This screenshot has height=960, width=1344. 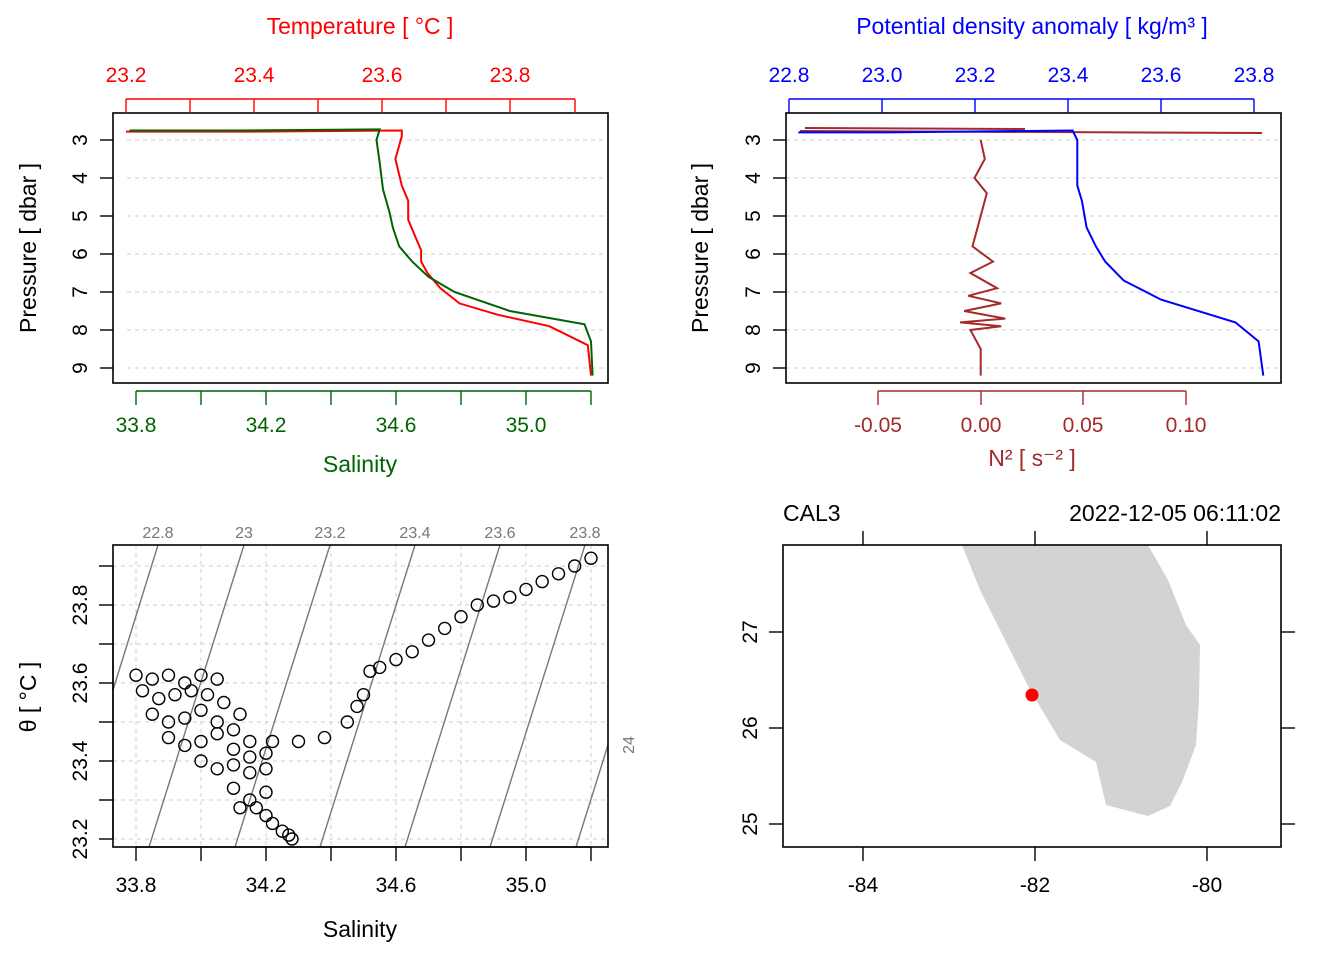 What do you see at coordinates (526, 885) in the screenshot?
I see `ts-salinity-tick-label: 35.0` at bounding box center [526, 885].